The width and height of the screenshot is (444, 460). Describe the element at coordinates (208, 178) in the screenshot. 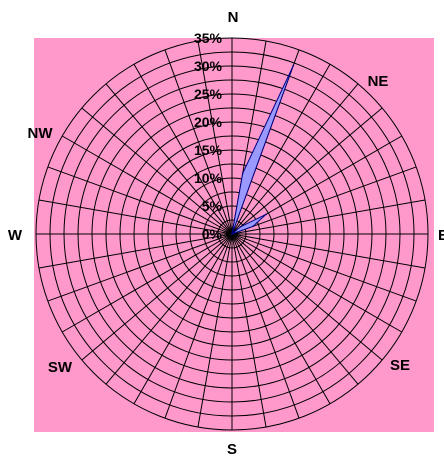

I see `radial-tick-label: 10%` at that location.